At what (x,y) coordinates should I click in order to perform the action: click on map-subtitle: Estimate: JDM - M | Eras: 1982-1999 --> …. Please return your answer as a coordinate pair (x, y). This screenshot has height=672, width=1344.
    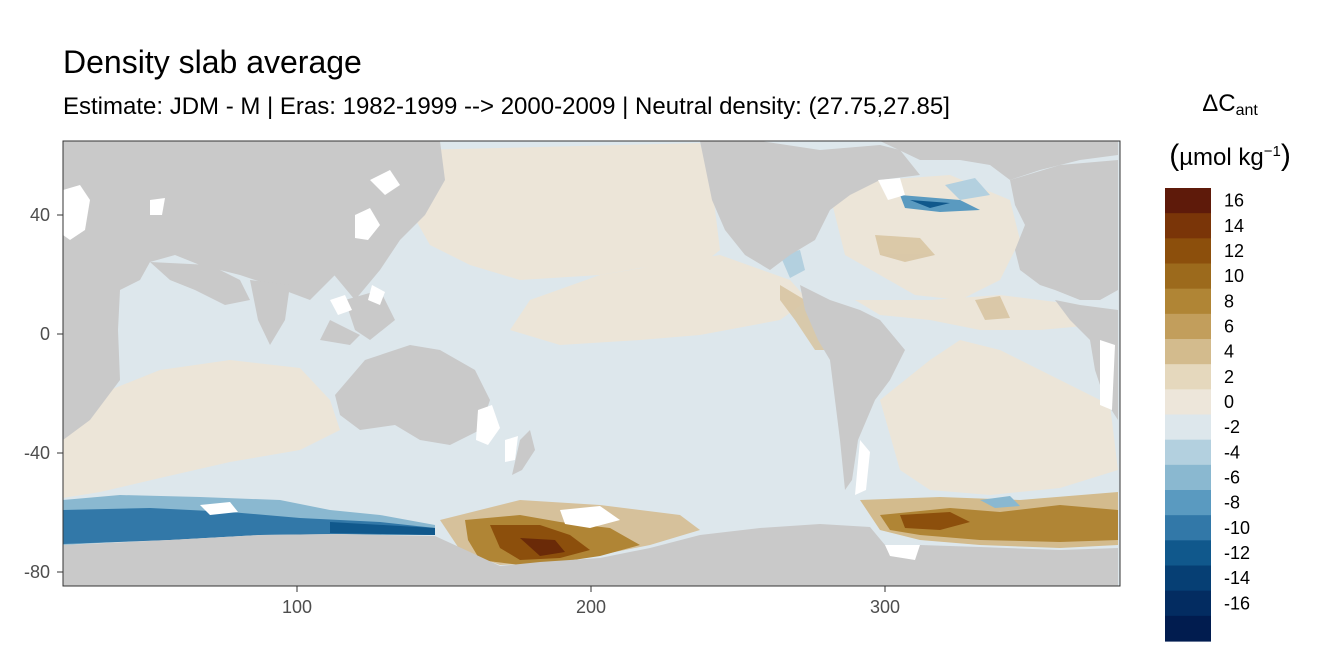
    Looking at the image, I should click on (506, 106).